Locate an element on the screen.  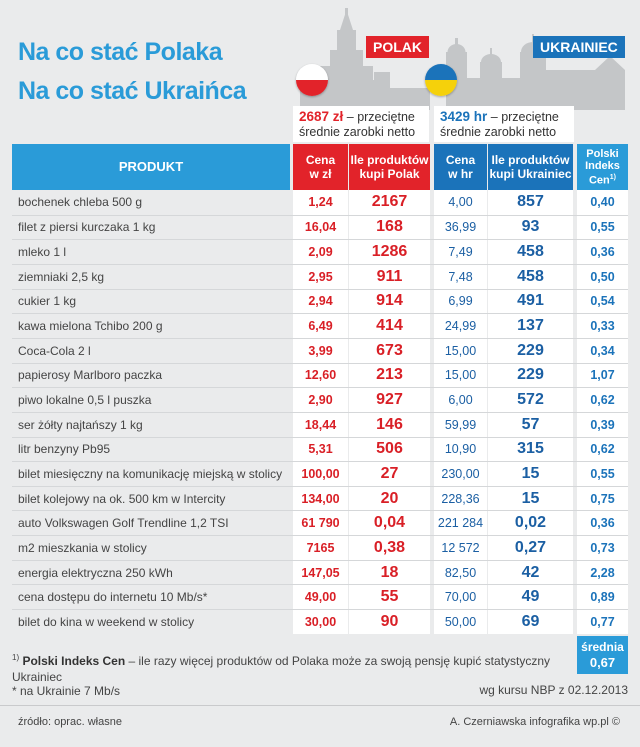
poland-salary-amount: 2687 zł is located at coordinates (321, 116).